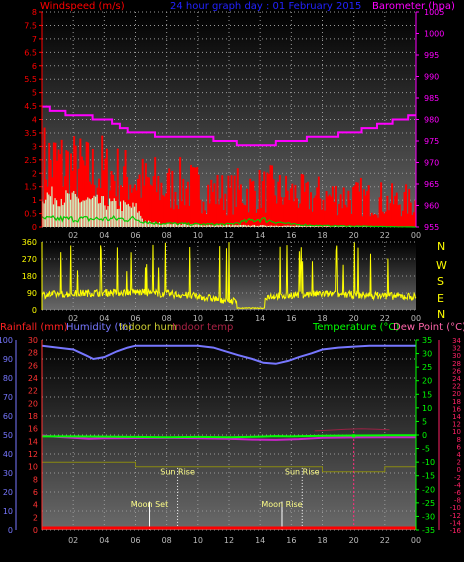  I want to click on direction-tick-label: 360, so click(29, 242).